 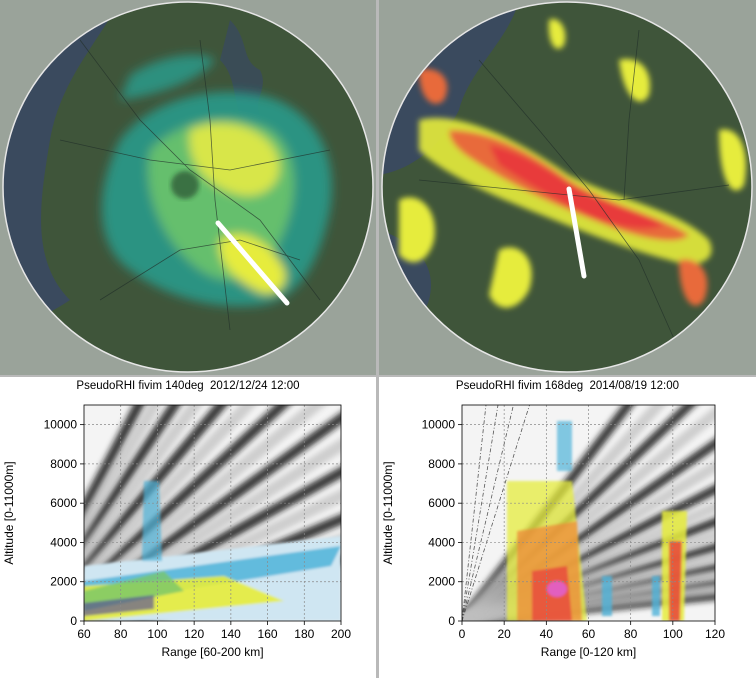 I want to click on right-rhi-y-tick-label: 4000, so click(x=441, y=542).